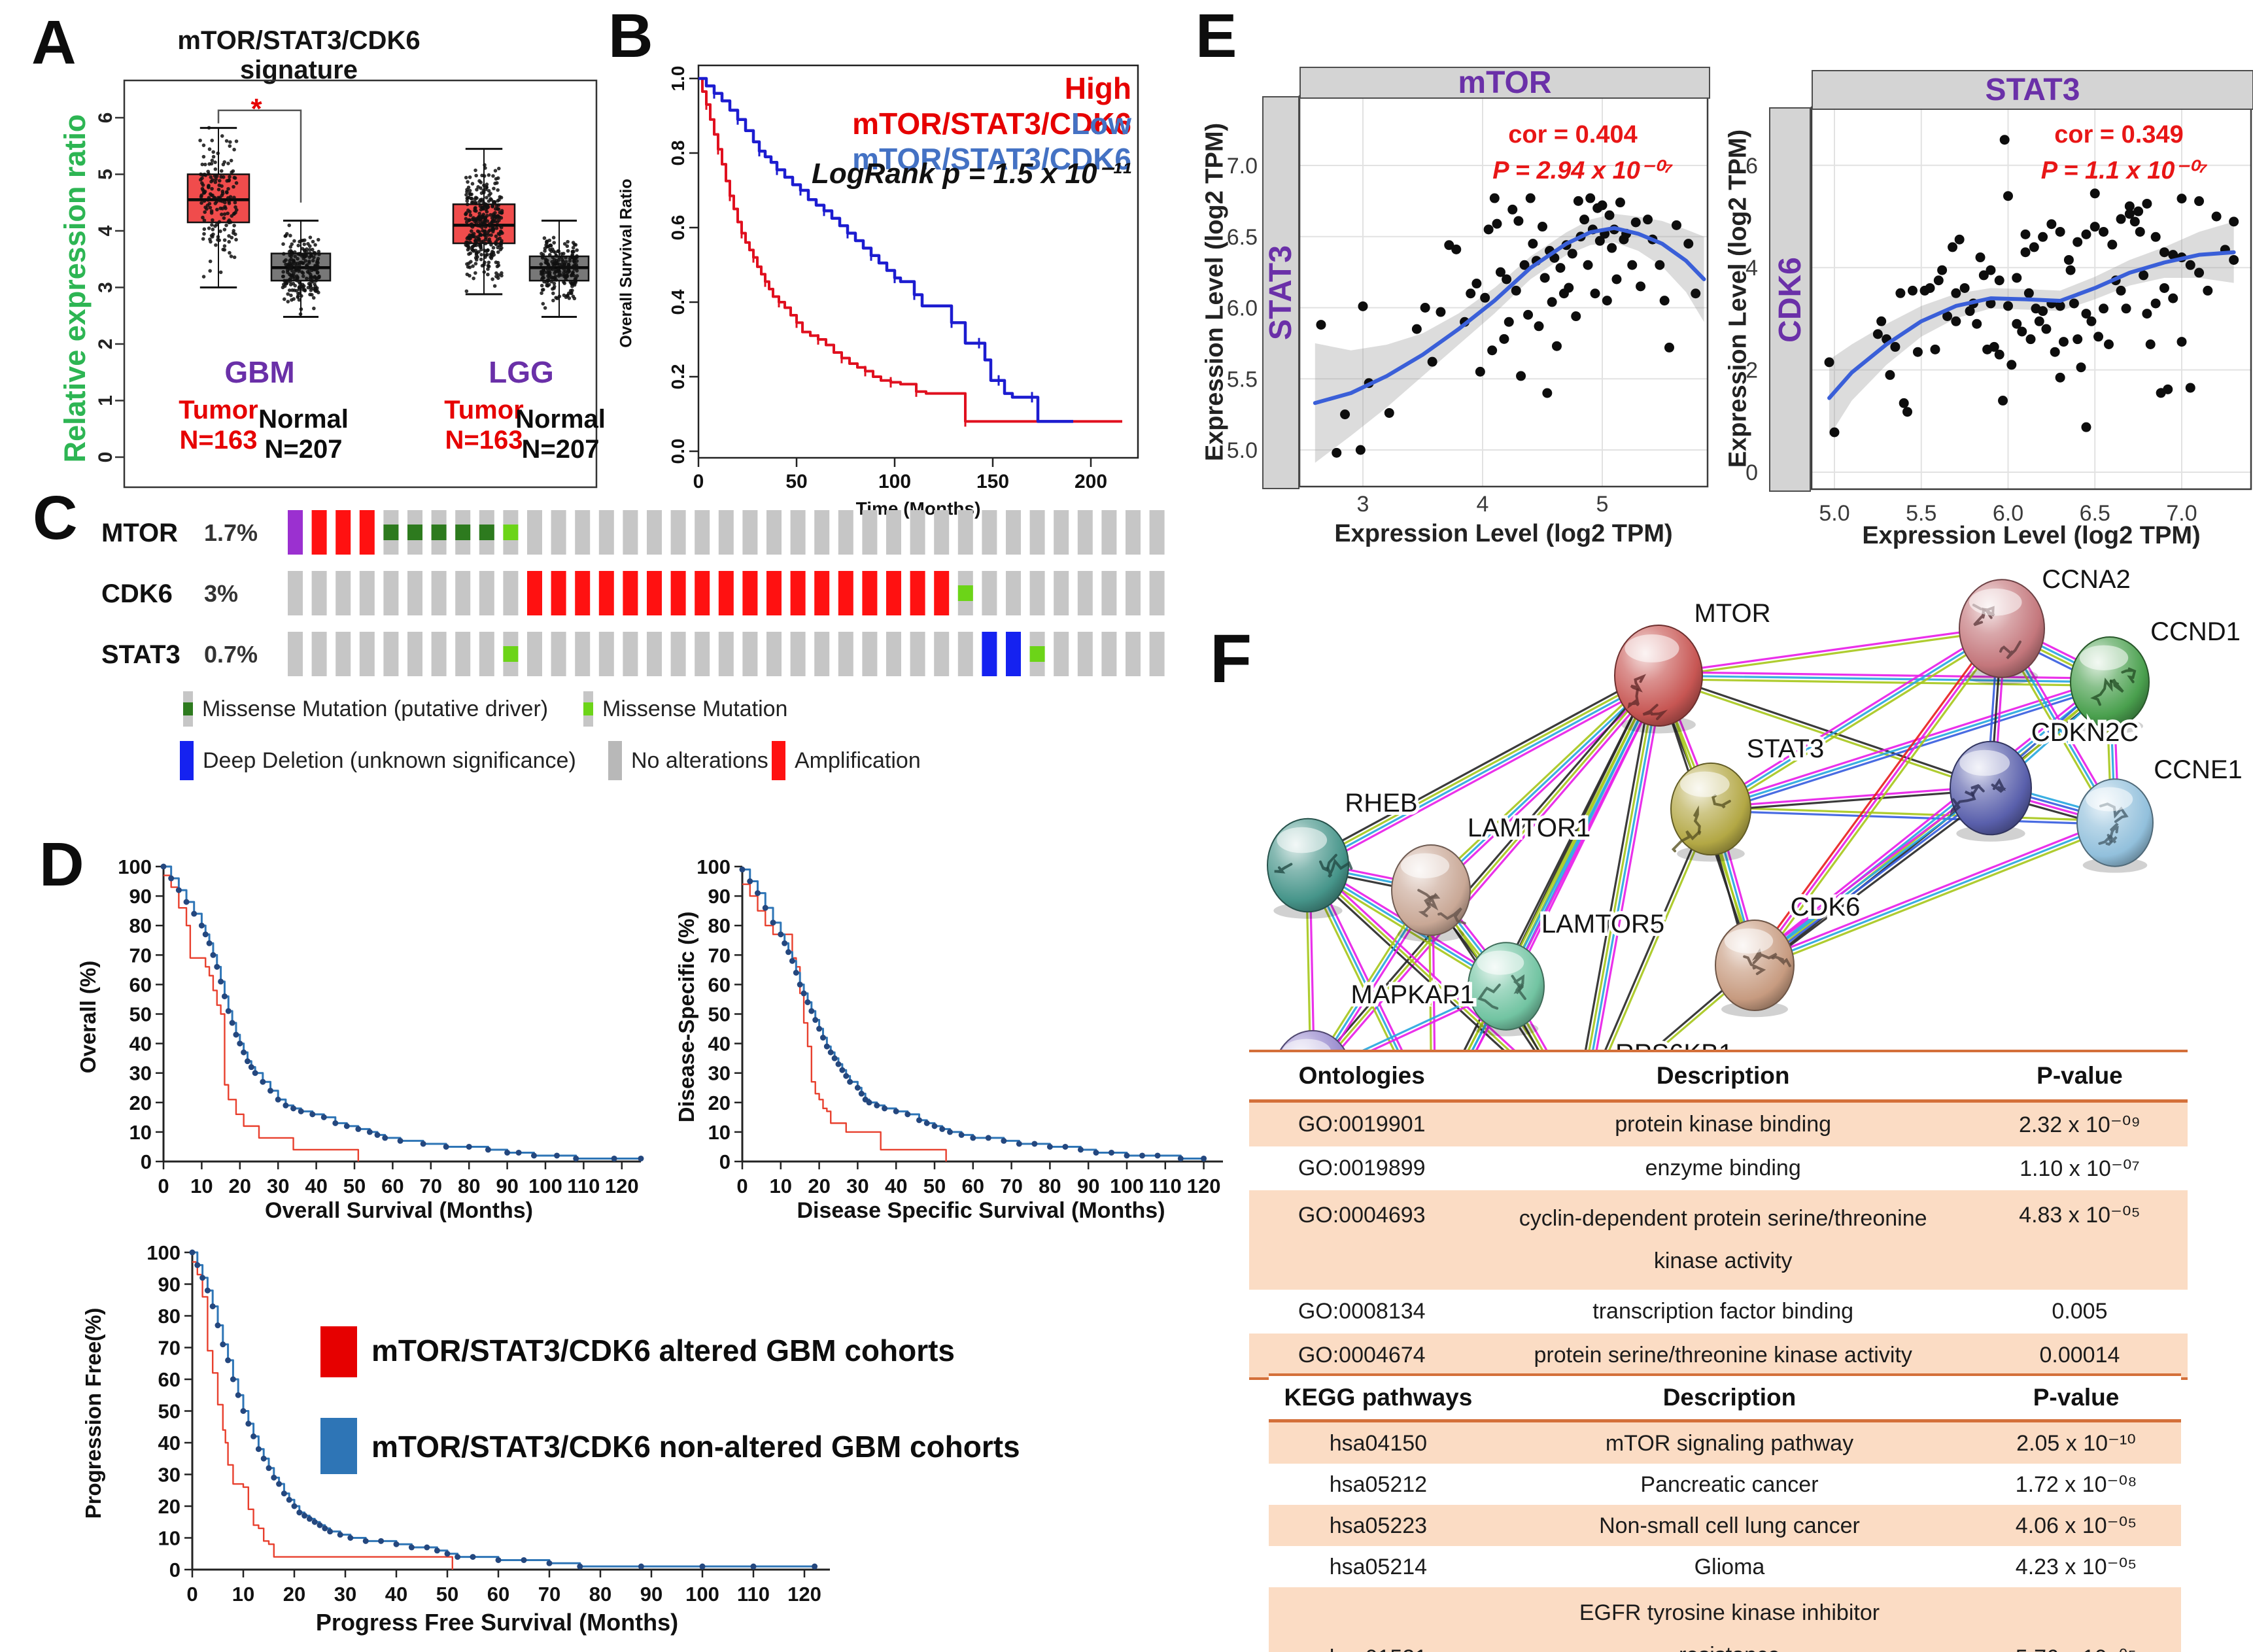 This screenshot has width=2253, height=1652. I want to click on legend-swatch-bar_blue, so click(187, 761).